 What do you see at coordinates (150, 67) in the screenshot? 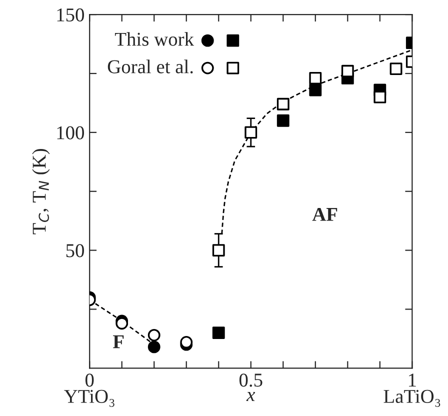
I see `legend-label: Goral et al.` at bounding box center [150, 67].